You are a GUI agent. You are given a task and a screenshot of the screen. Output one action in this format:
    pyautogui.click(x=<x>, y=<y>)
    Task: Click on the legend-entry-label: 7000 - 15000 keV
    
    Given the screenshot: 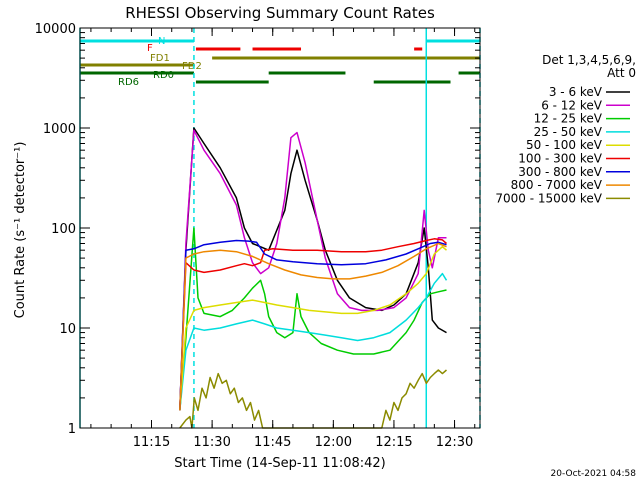 What is the action you would take?
    pyautogui.click(x=548, y=198)
    